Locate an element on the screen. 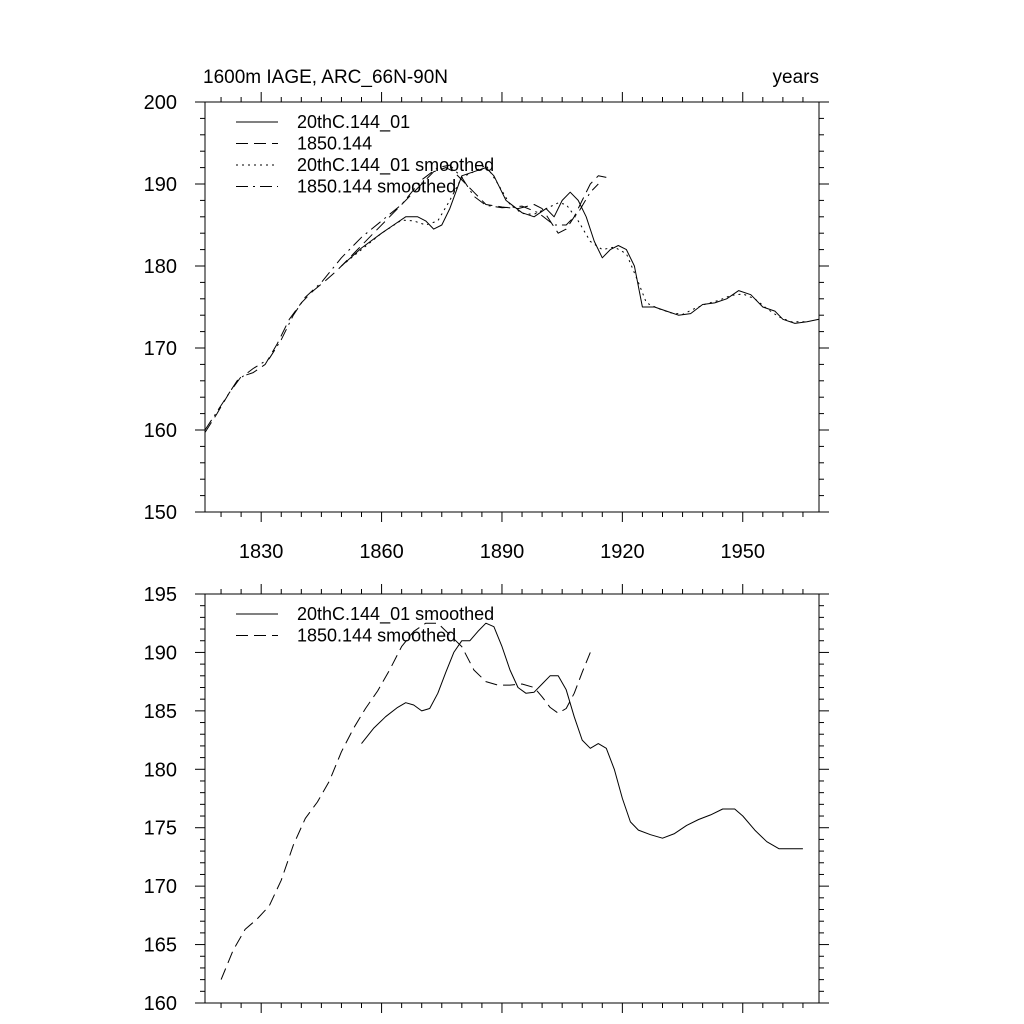 The width and height of the screenshot is (1024, 1024). chart-title: 1600m IAGE, ARC_66N-90N is located at coordinates (325, 77).